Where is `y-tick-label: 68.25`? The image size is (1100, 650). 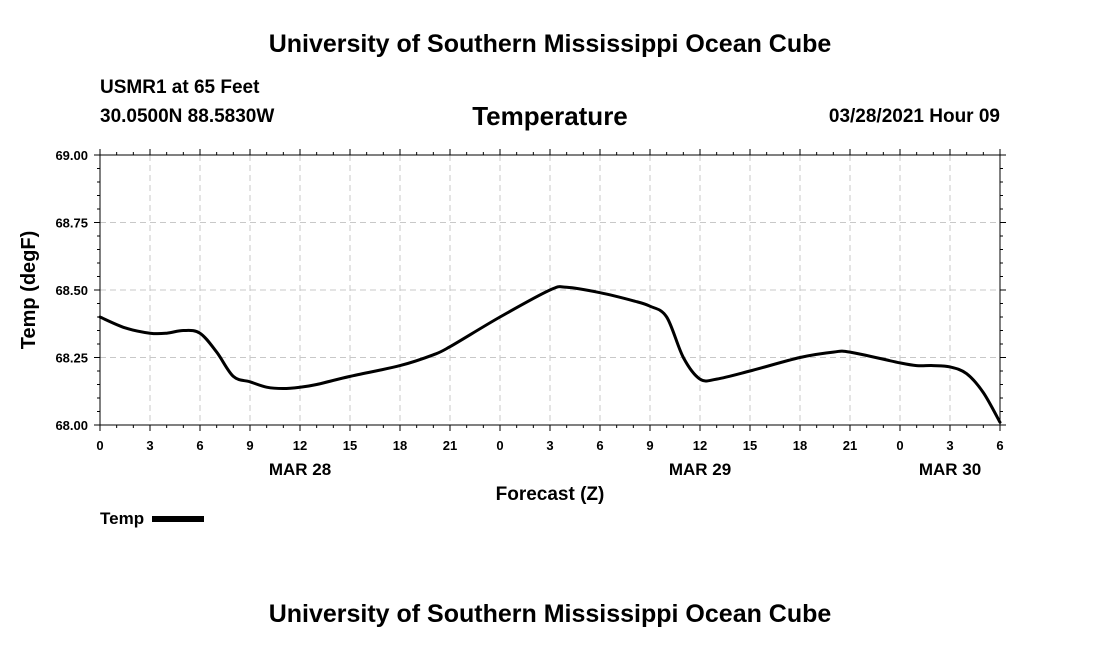 y-tick-label: 68.25 is located at coordinates (71, 358).